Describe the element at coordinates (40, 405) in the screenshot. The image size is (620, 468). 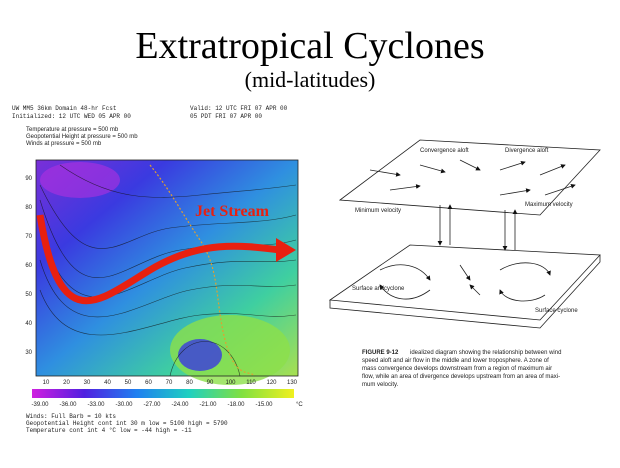
I see `colorbar-label: -39.00` at that location.